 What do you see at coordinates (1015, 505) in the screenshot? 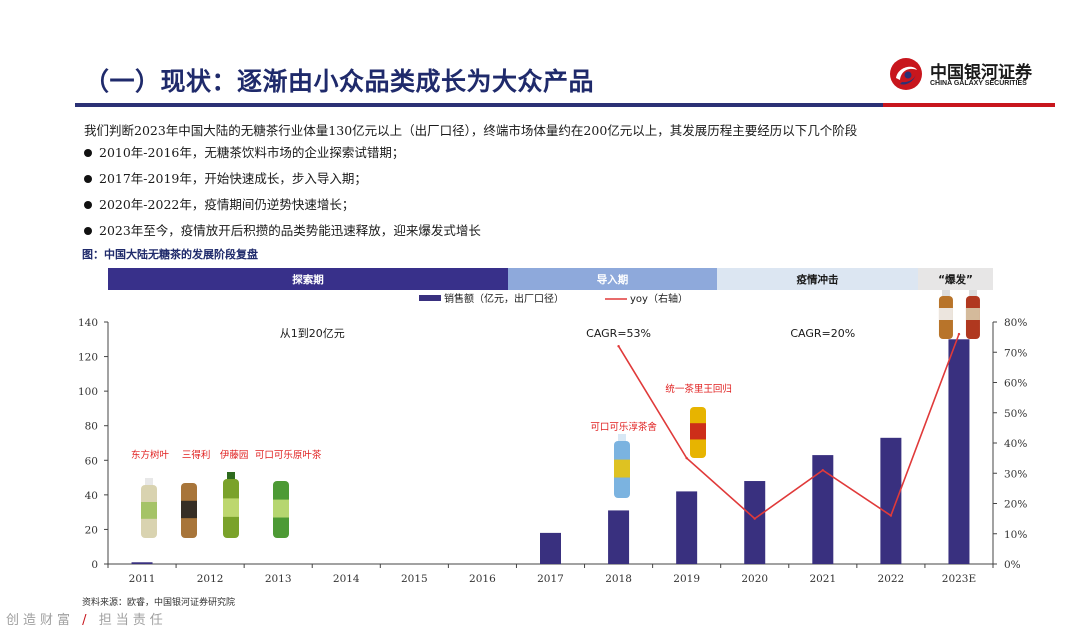
I see `y-right-tick-label: 20%` at bounding box center [1015, 505].